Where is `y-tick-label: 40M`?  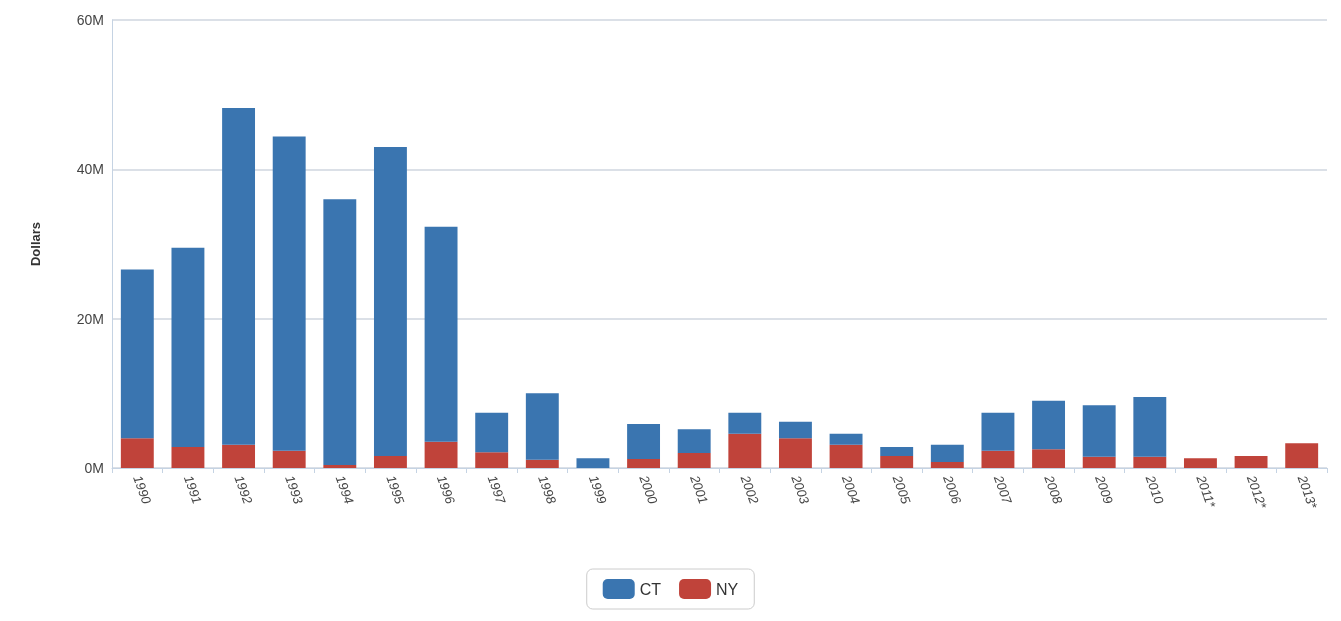 y-tick-label: 40M is located at coordinates (90, 169).